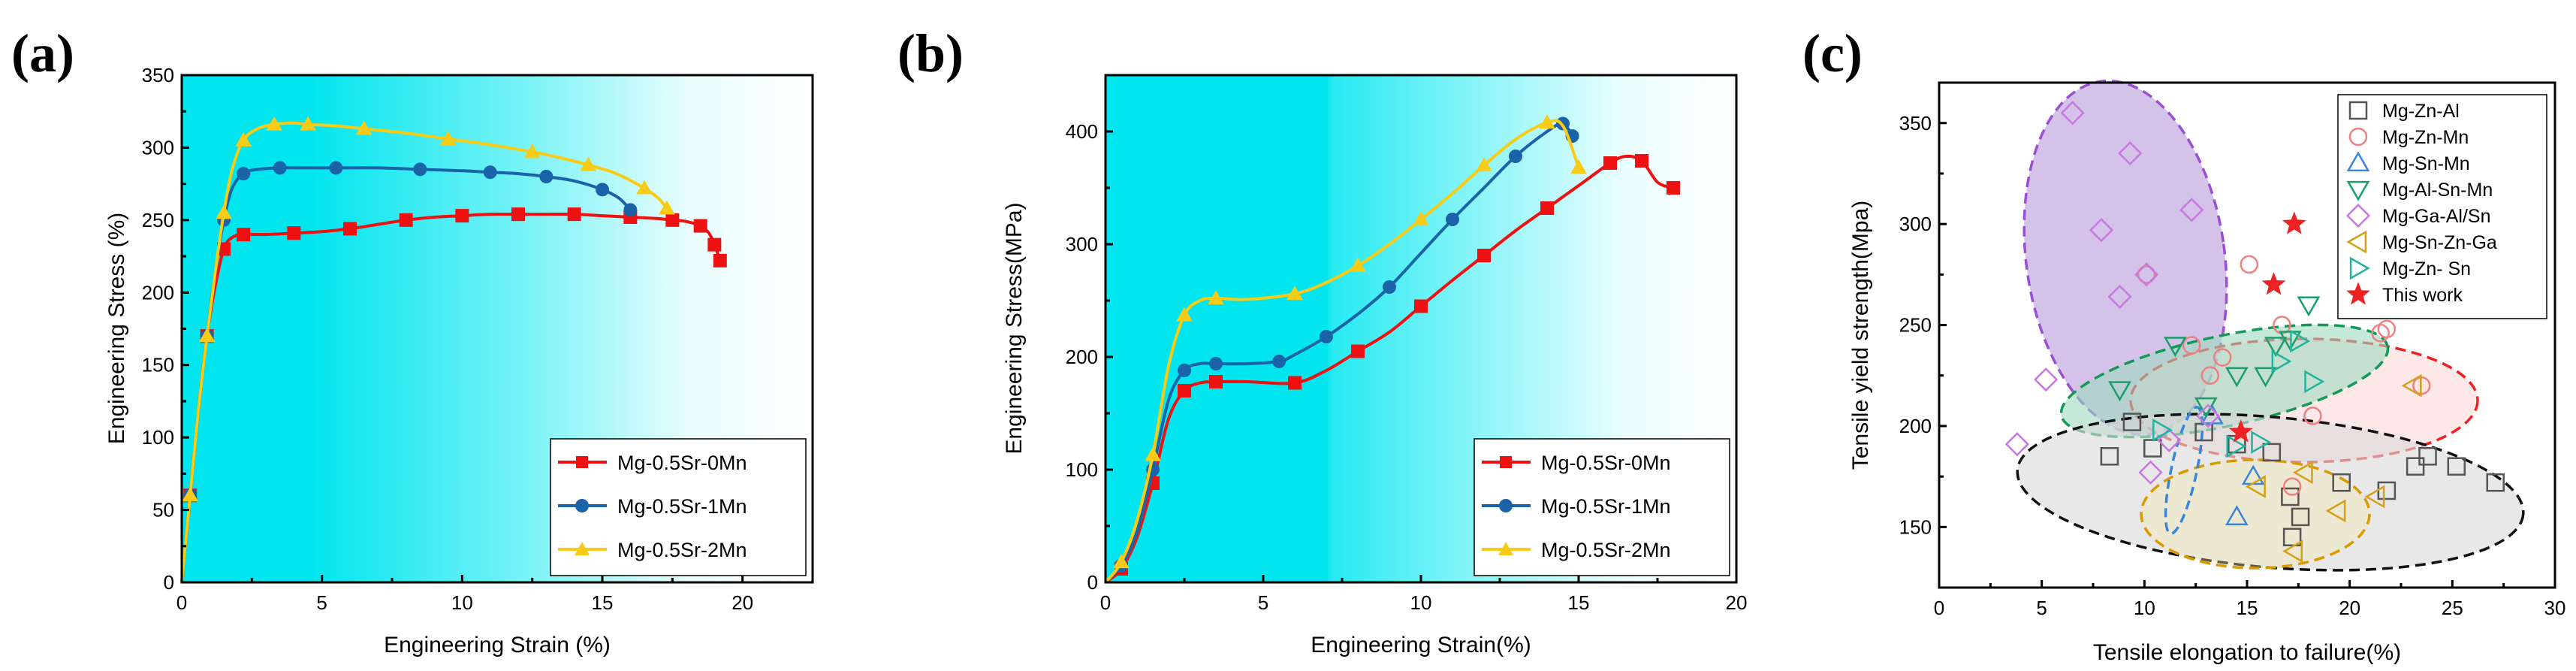 The image size is (2576, 671). What do you see at coordinates (2437, 191) in the screenshot?
I see `legend-label-mg-al-sn-mn: Mg-Al-Sn-Mn` at bounding box center [2437, 191].